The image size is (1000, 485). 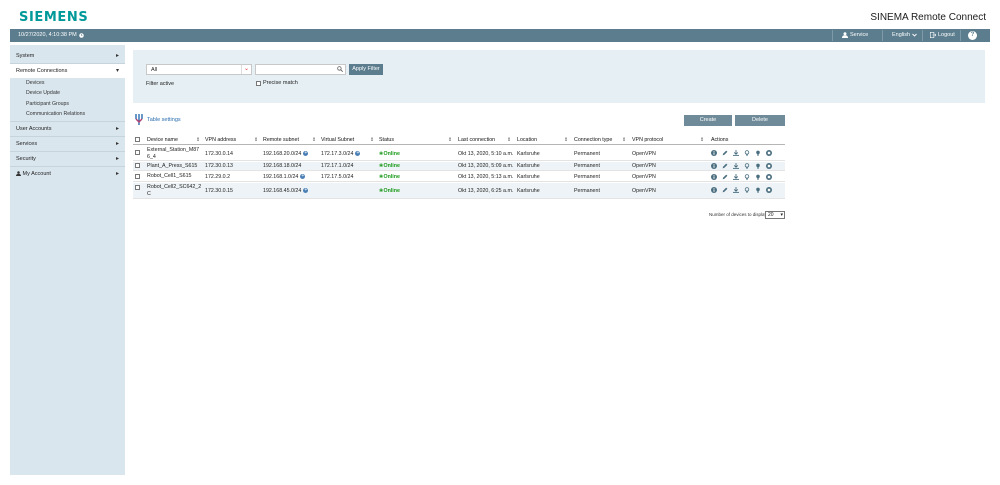 I want to click on help-button: ?, so click(x=972, y=35).